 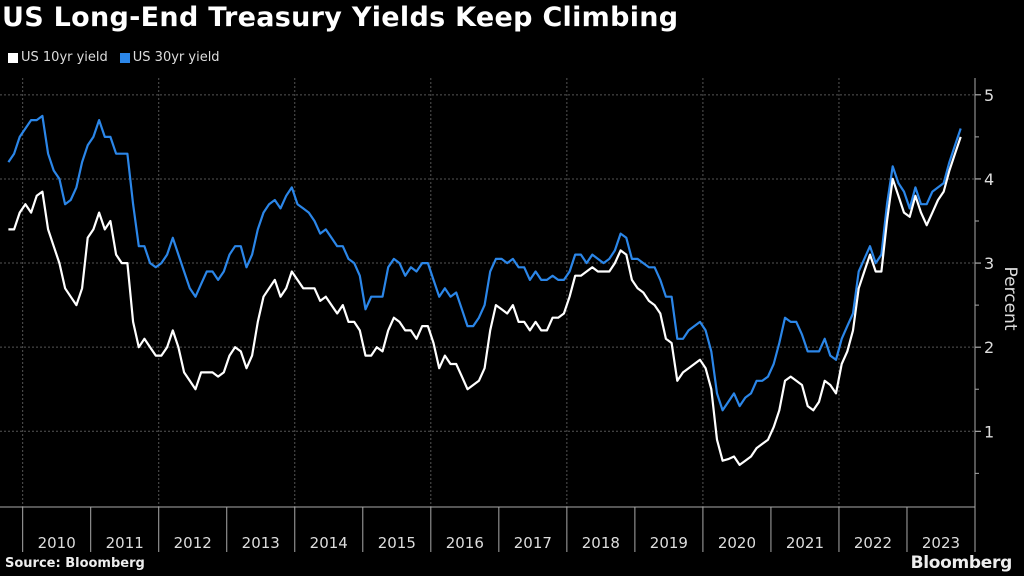 I want to click on y-tick-label: 4, so click(x=989, y=179).